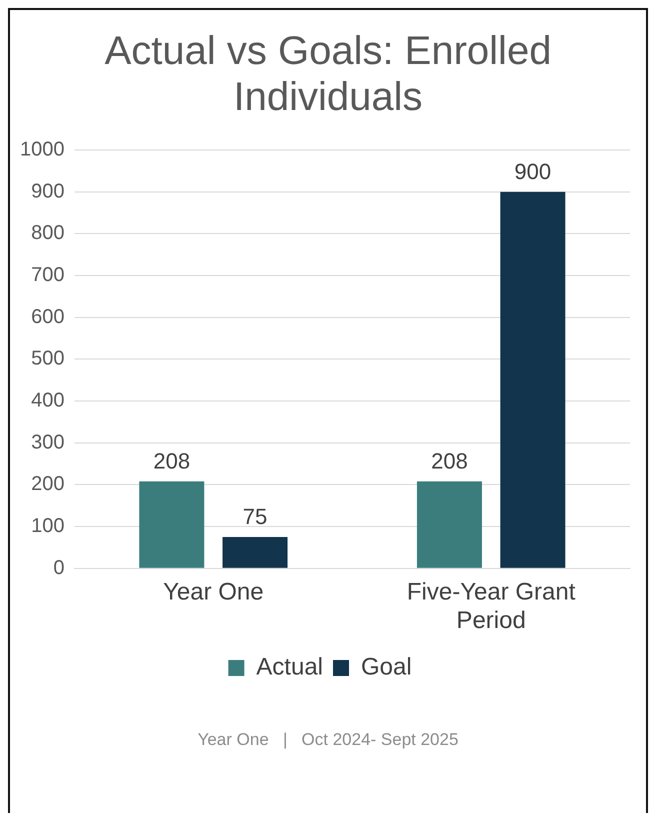 This screenshot has width=659, height=825. What do you see at coordinates (58, 567) in the screenshot?
I see `y-tick-label: 0` at bounding box center [58, 567].